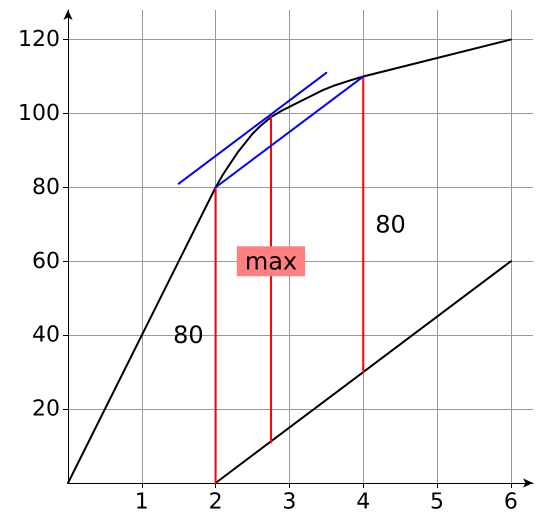 This screenshot has height=525, width=547. Describe the element at coordinates (215, 502) in the screenshot. I see `x-tick-label: 2` at that location.